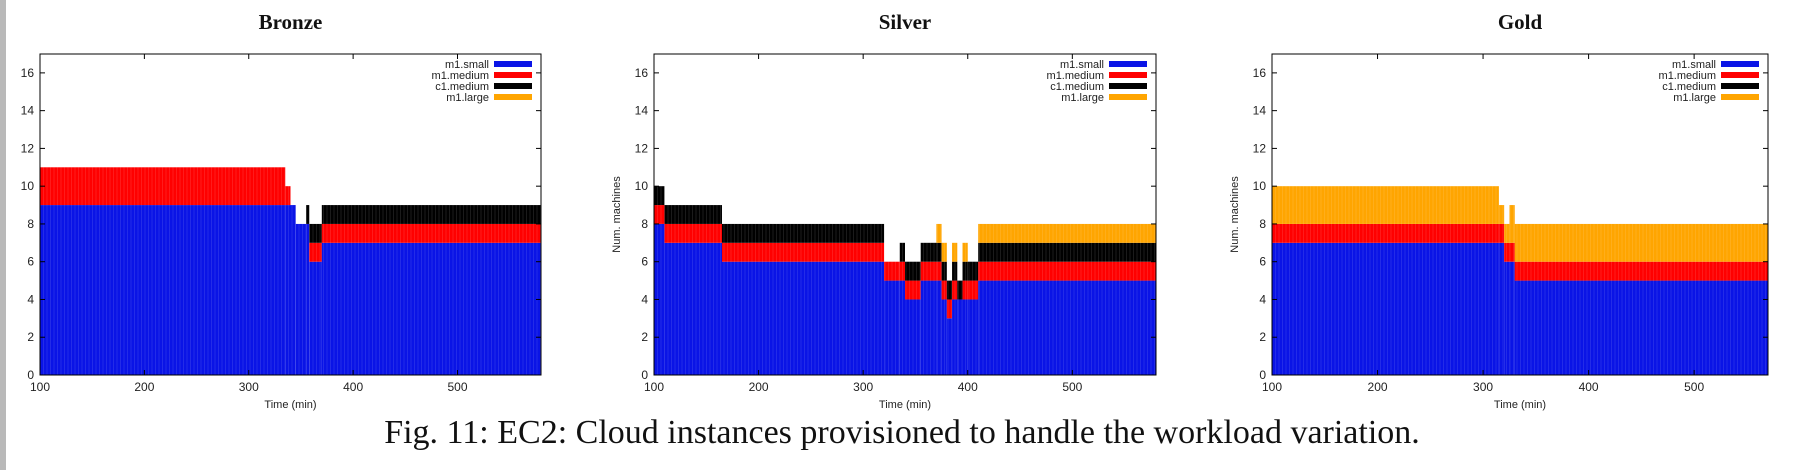 This screenshot has height=470, width=1804. What do you see at coordinates (642, 111) in the screenshot?
I see `y-tick-label: 14` at bounding box center [642, 111].